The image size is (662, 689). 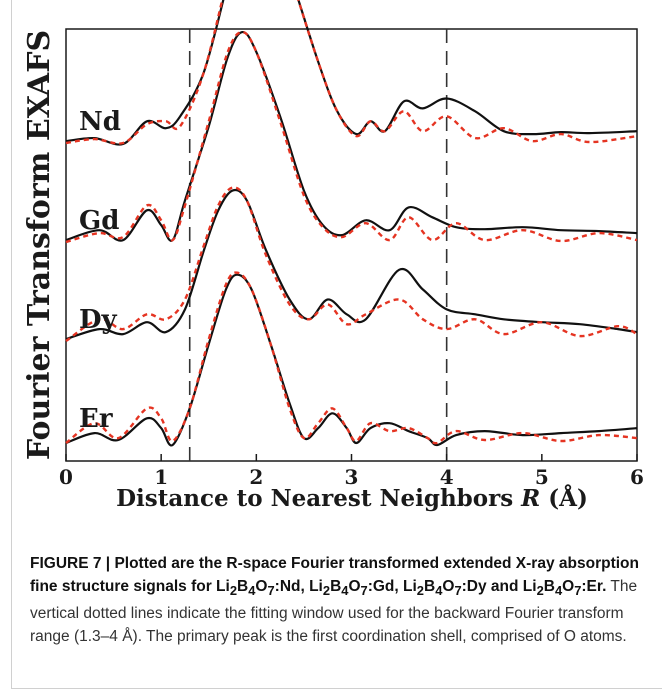 What do you see at coordinates (530, 498) in the screenshot?
I see `x-axis-title-var: R` at bounding box center [530, 498].